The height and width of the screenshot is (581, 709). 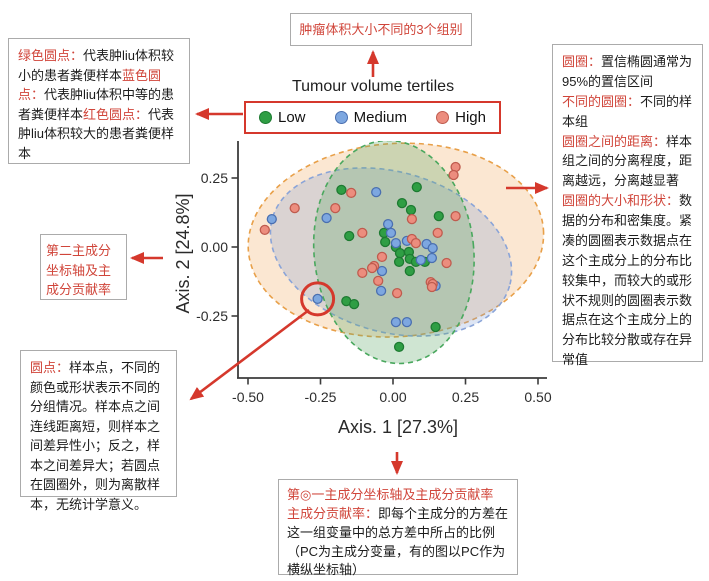 I want to click on green-dot-label: 绿色圆点：, so click(x=51, y=55).